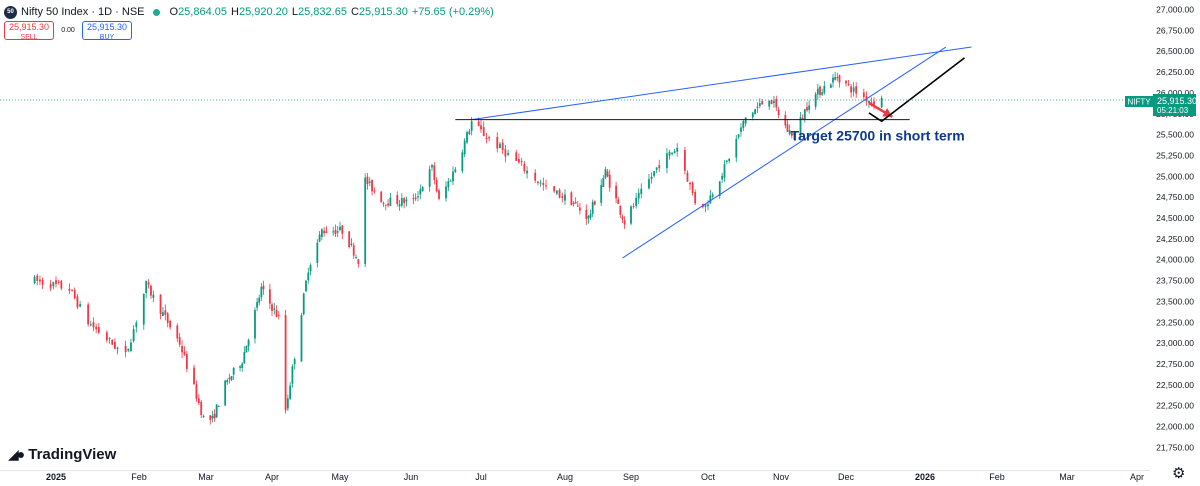  I want to click on x-tick-label: Nov, so click(781, 477).